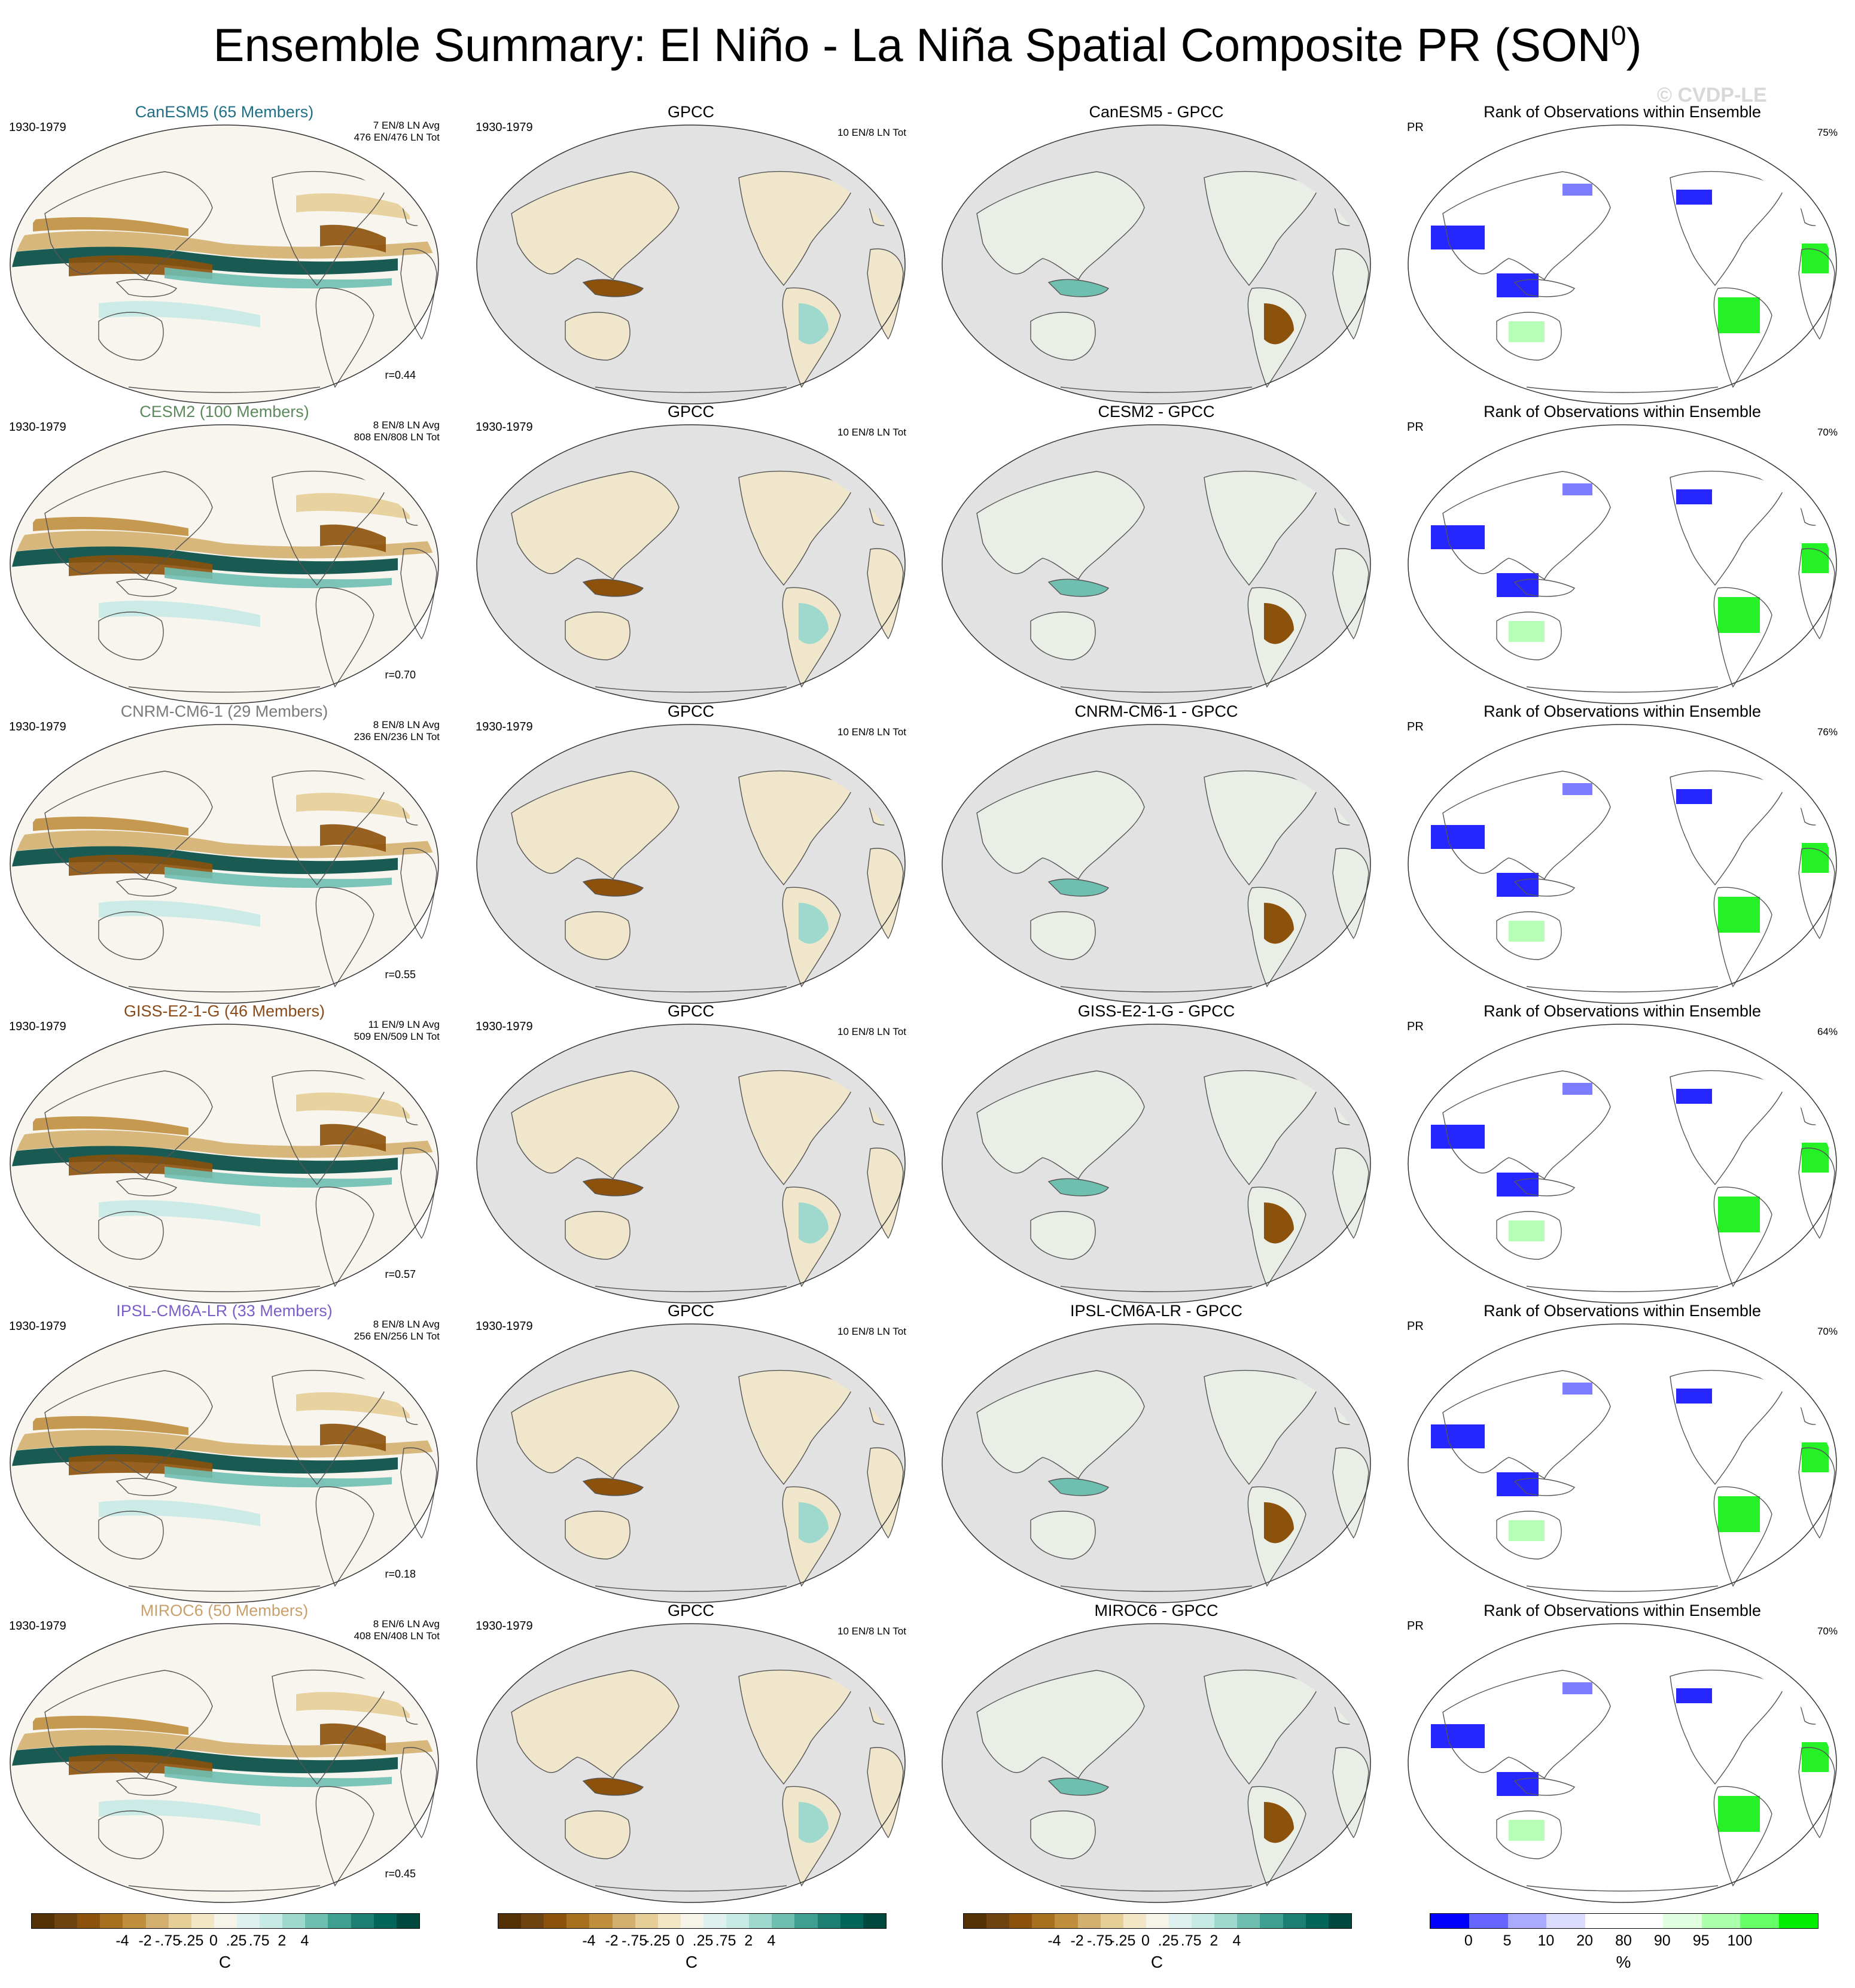  Describe the element at coordinates (224, 711) in the screenshot. I see `model-title: CNRM-CM6-1 (29 Members)` at that location.